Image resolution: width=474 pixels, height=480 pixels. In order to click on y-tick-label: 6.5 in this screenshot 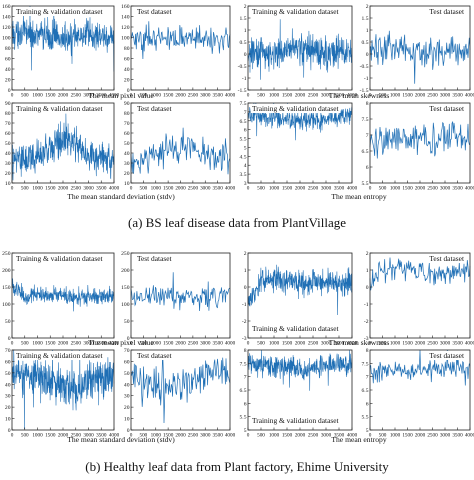, I will do `click(365, 391)`.